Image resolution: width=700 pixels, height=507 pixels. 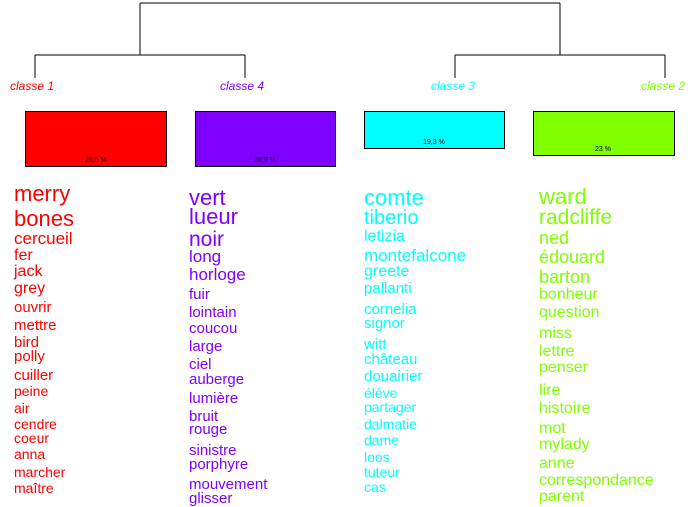 I want to click on word-item: bruit, so click(x=204, y=416).